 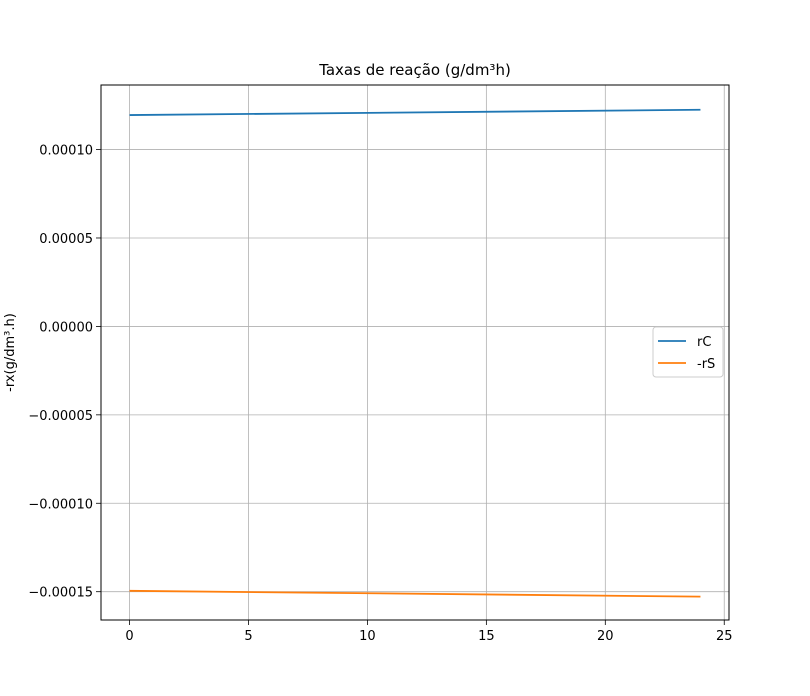 What do you see at coordinates (60, 504) in the screenshot?
I see `y-tick-label: −0.00010` at bounding box center [60, 504].